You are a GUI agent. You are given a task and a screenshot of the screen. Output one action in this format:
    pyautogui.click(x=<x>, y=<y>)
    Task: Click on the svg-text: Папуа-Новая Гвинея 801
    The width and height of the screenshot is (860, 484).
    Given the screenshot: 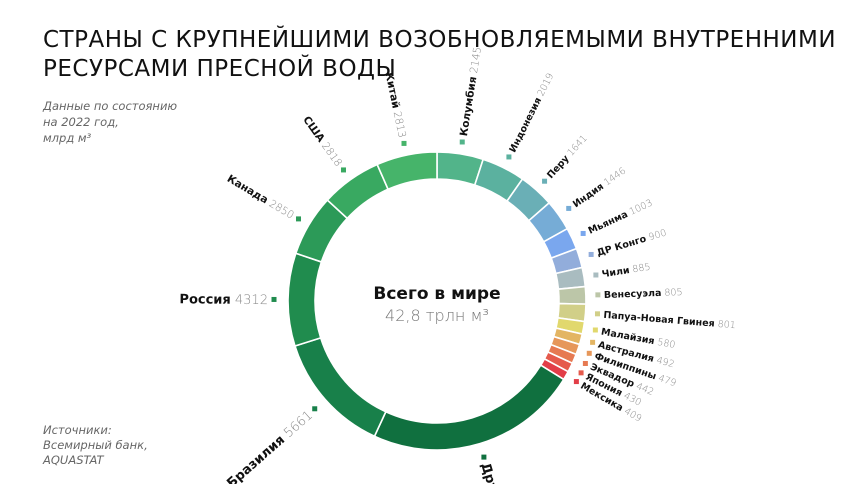 What is the action you would take?
    pyautogui.click(x=669, y=321)
    